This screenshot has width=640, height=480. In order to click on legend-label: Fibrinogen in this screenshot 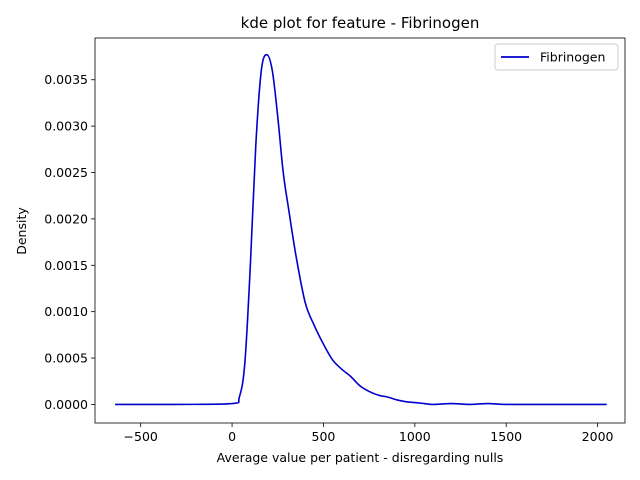, I will do `click(572, 57)`.